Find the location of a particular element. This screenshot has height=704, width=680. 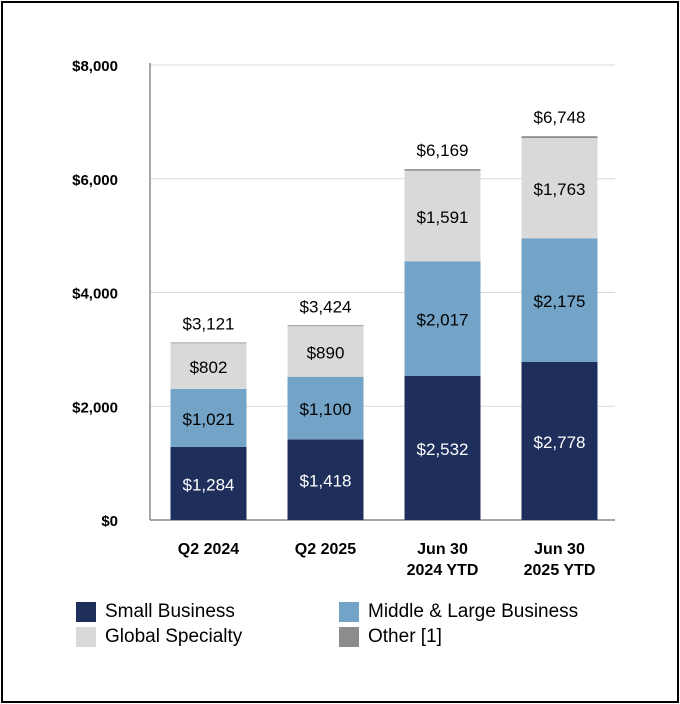

x-category-label: Q2 2024 is located at coordinates (208, 549).